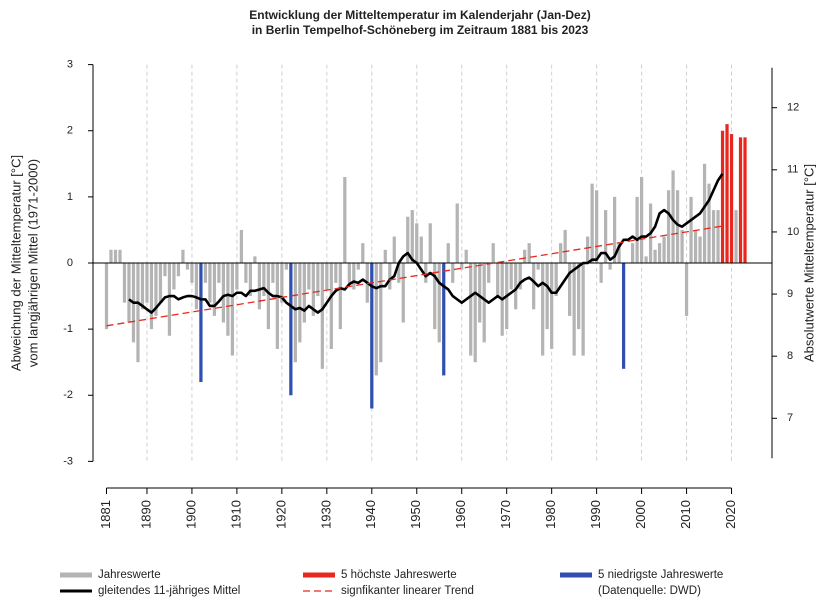 The image size is (826, 606). What do you see at coordinates (280, 514) in the screenshot?
I see `x-tick-label: 1920` at bounding box center [280, 514].